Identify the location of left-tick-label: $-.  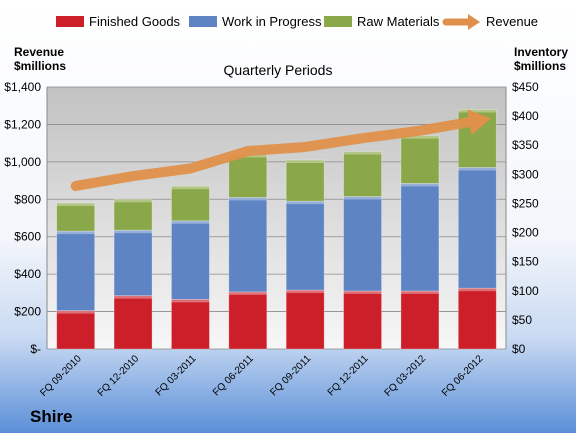
(35, 349).